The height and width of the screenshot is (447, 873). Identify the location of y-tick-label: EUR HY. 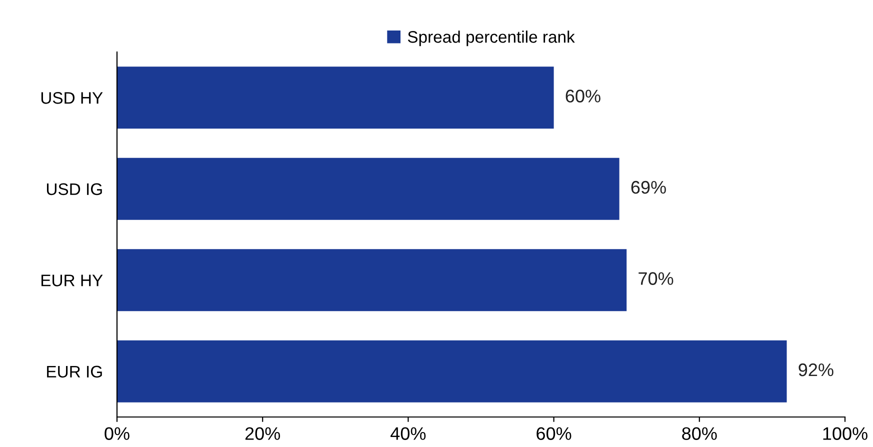
(72, 280).